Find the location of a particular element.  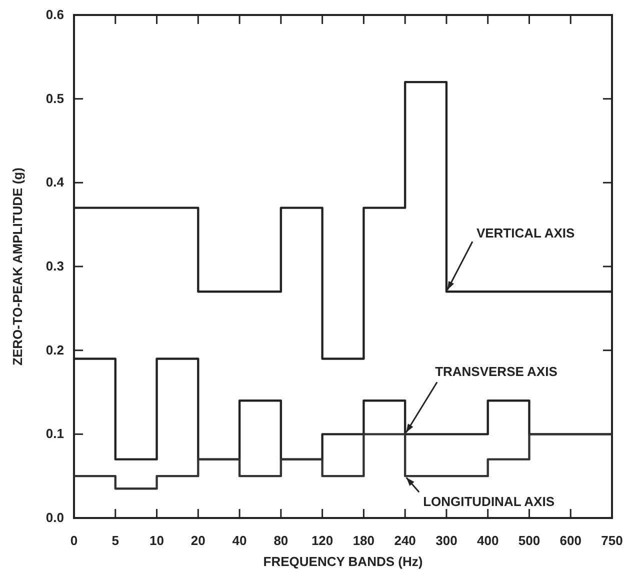

y-tick-label: 0.2 is located at coordinates (55, 350).